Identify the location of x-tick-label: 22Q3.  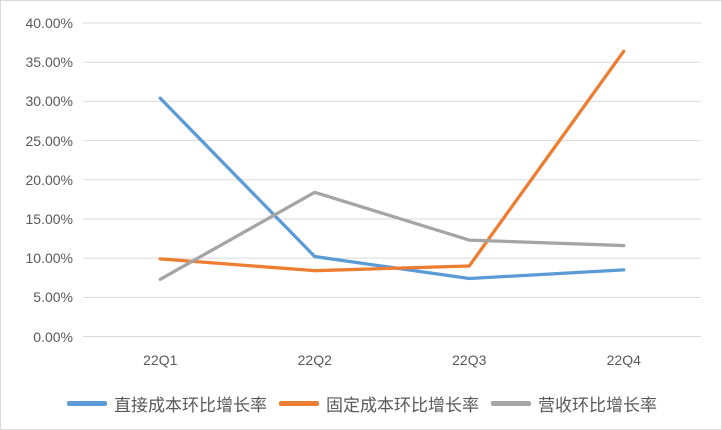
(469, 360).